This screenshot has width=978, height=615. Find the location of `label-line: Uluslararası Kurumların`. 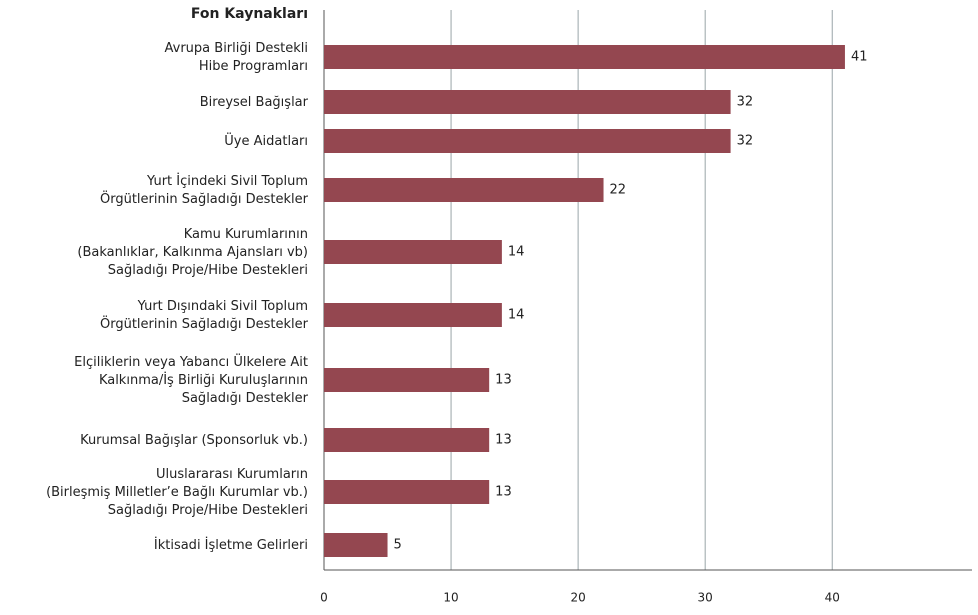

label-line: Uluslararası Kurumların is located at coordinates (232, 474).